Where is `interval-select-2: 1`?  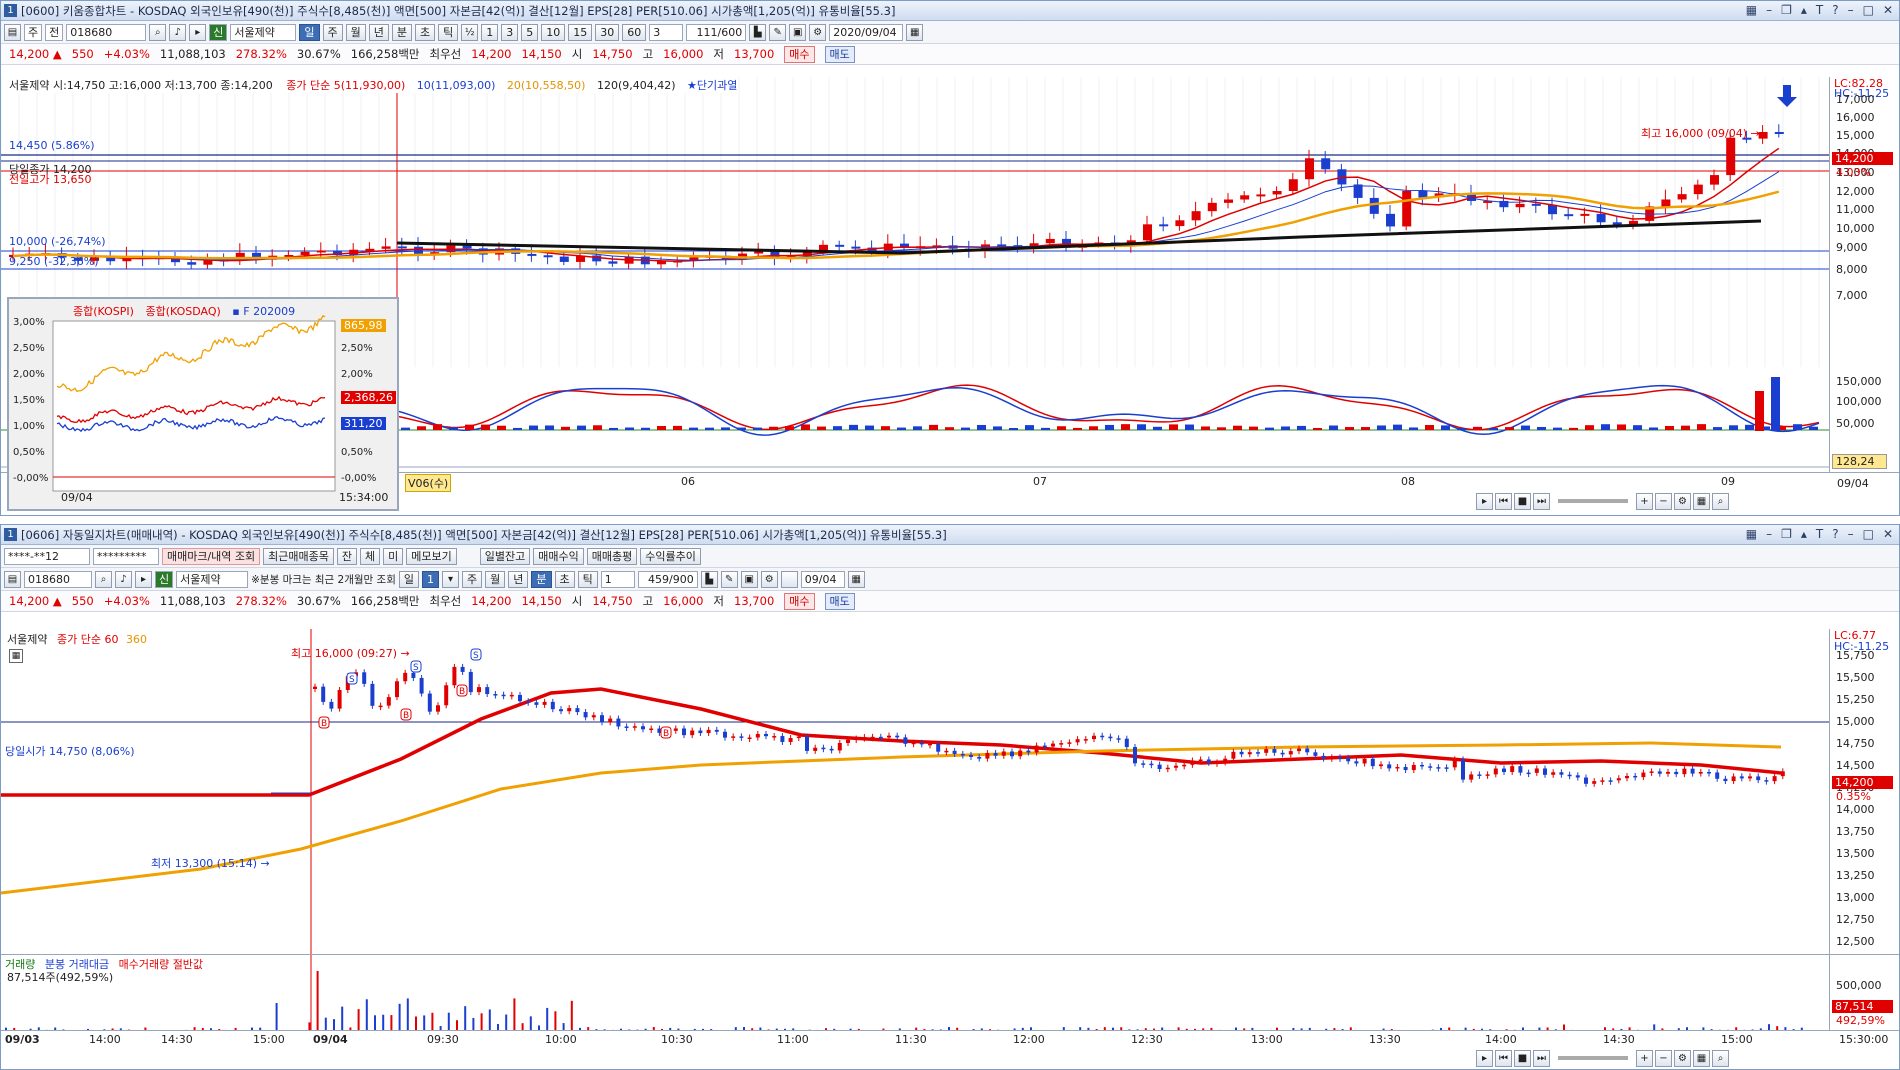
interval-select-2: 1 is located at coordinates (617, 579).